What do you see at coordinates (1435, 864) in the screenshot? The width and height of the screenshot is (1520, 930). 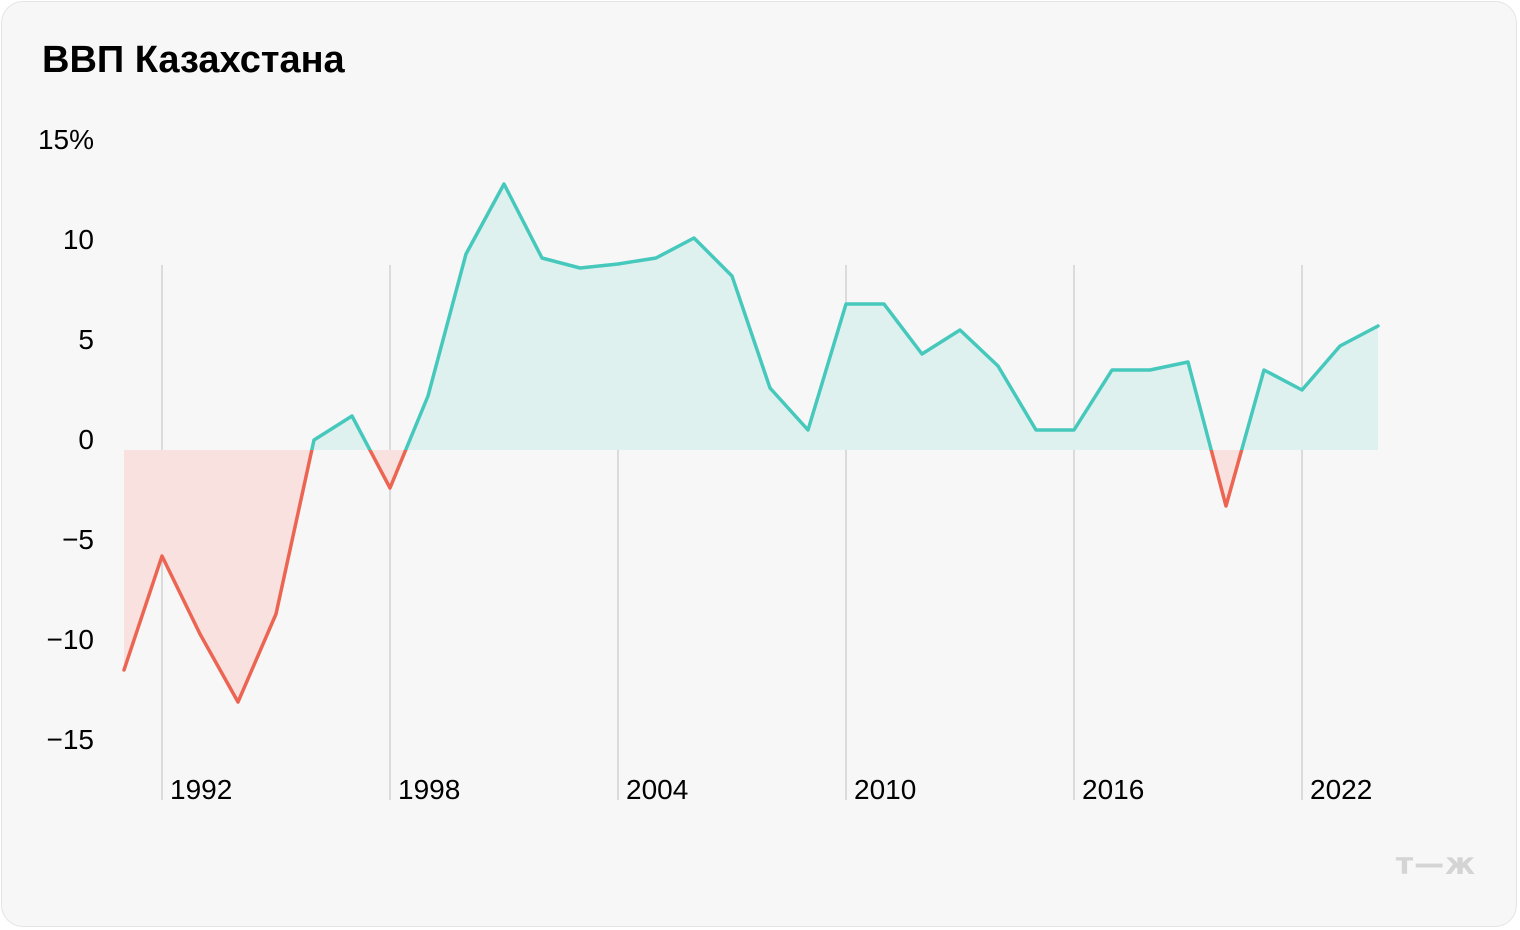 I see `brand-logo: т—ж` at bounding box center [1435, 864].